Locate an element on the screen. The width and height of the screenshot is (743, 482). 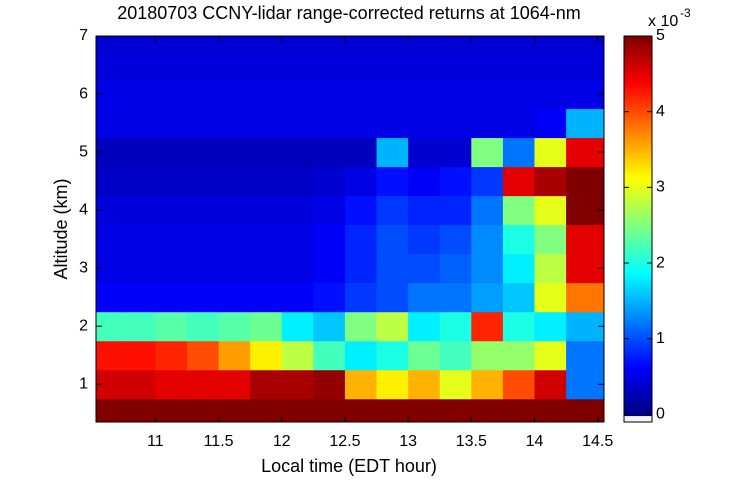
x-tick-label: 13.5 is located at coordinates (471, 441).